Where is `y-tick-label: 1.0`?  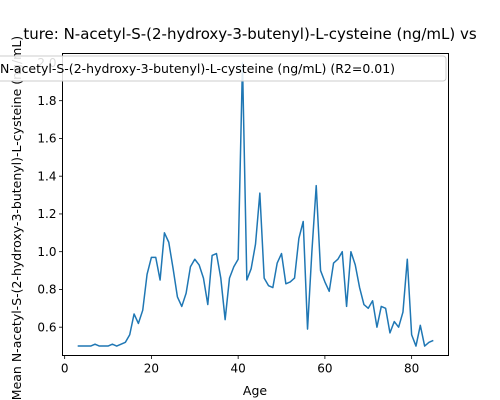 y-tick-label: 1.0 is located at coordinates (46, 252).